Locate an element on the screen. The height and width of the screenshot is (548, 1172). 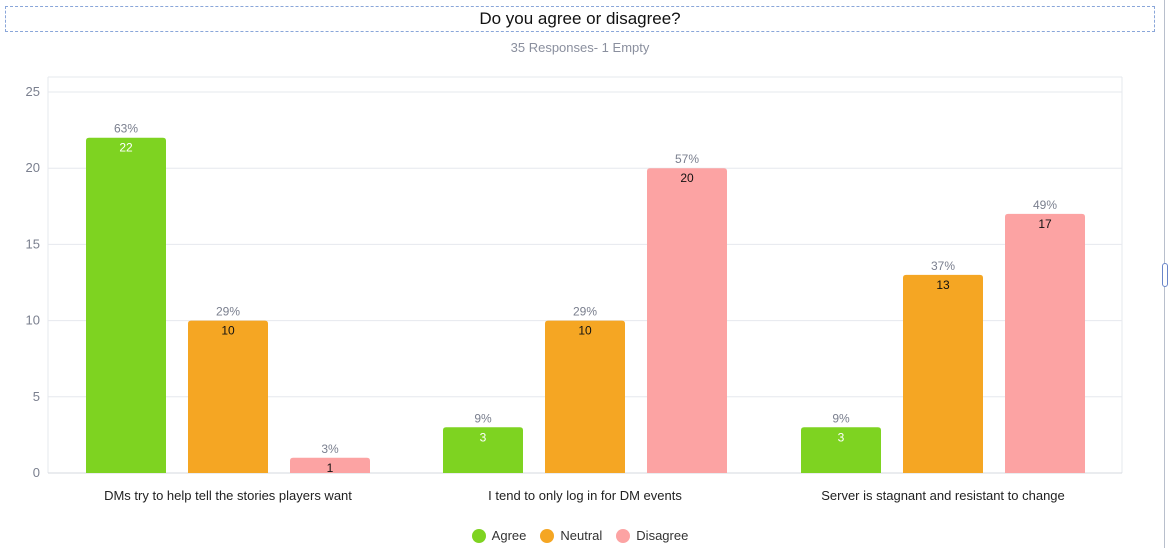
chart-title-box: Do you agree or disagree? is located at coordinates (580, 19).